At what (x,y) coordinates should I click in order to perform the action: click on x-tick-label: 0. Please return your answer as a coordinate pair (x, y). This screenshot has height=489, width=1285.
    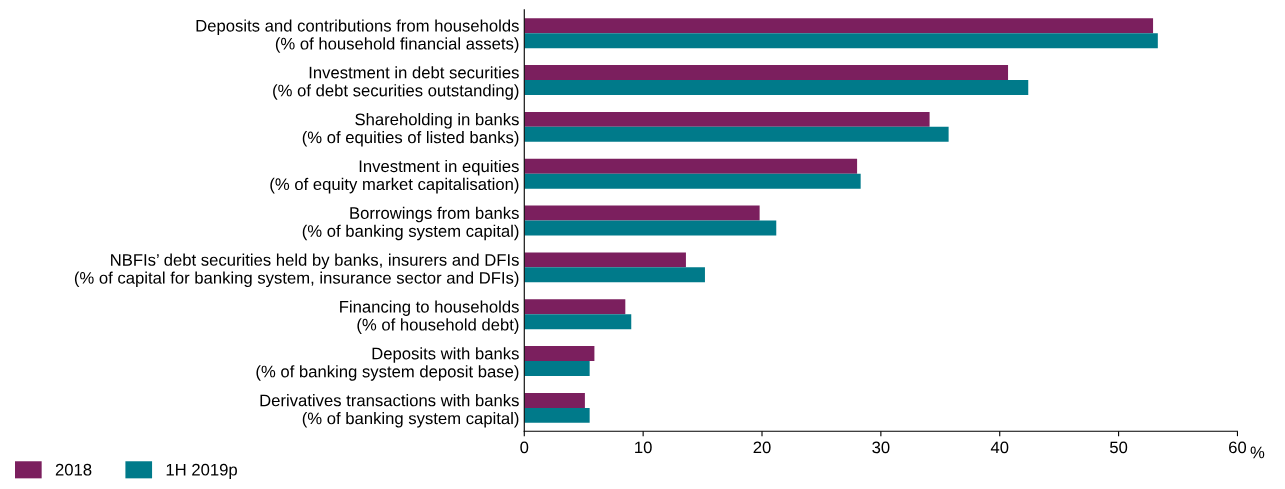
    Looking at the image, I should click on (524, 447).